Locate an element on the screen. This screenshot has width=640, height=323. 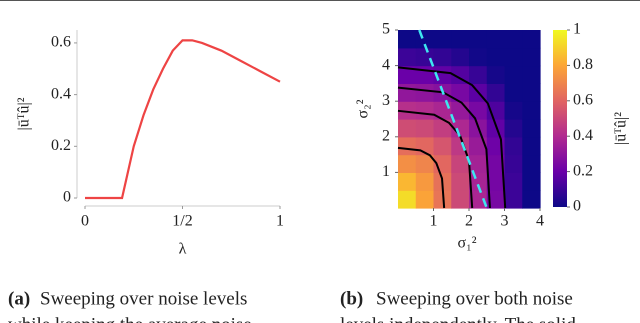
caption-text: Sweeping over noise levels is located at coordinates (143, 298).